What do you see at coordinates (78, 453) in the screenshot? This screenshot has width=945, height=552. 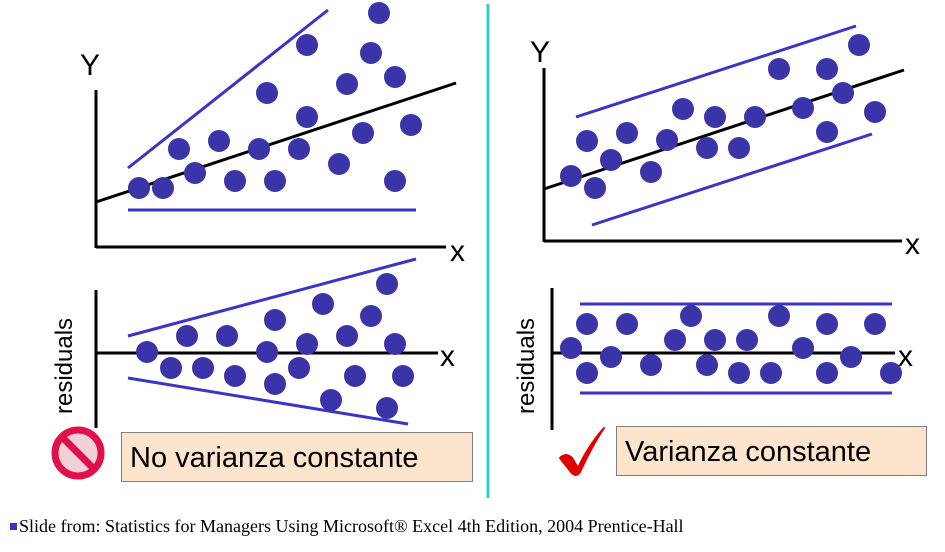 I see `no-entry-icon` at bounding box center [78, 453].